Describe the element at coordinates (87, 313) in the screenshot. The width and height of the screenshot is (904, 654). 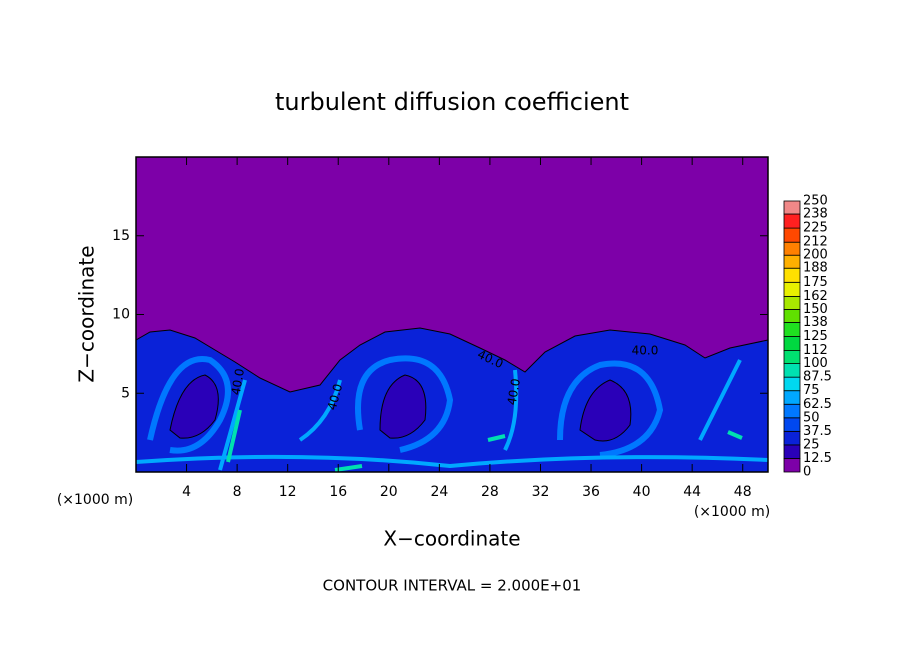
I see `y-axis-label: Z−coordinate` at that location.